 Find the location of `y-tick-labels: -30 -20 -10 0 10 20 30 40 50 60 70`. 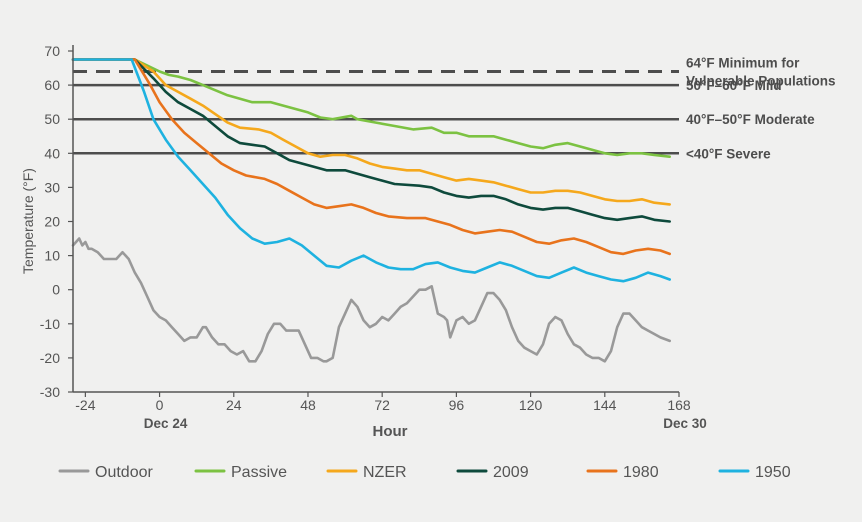

y-tick-labels: -30 -20 -10 0 10 20 30 40 50 60 70 is located at coordinates (50, 221).